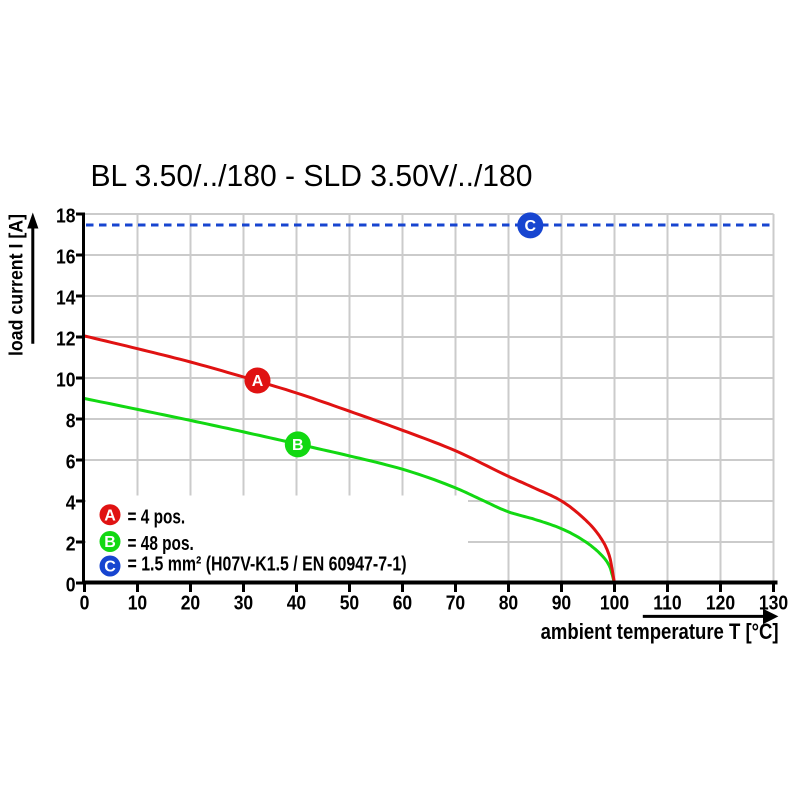 Image resolution: width=800 pixels, height=805 pixels. I want to click on svg-text: 130, so click(773, 603).